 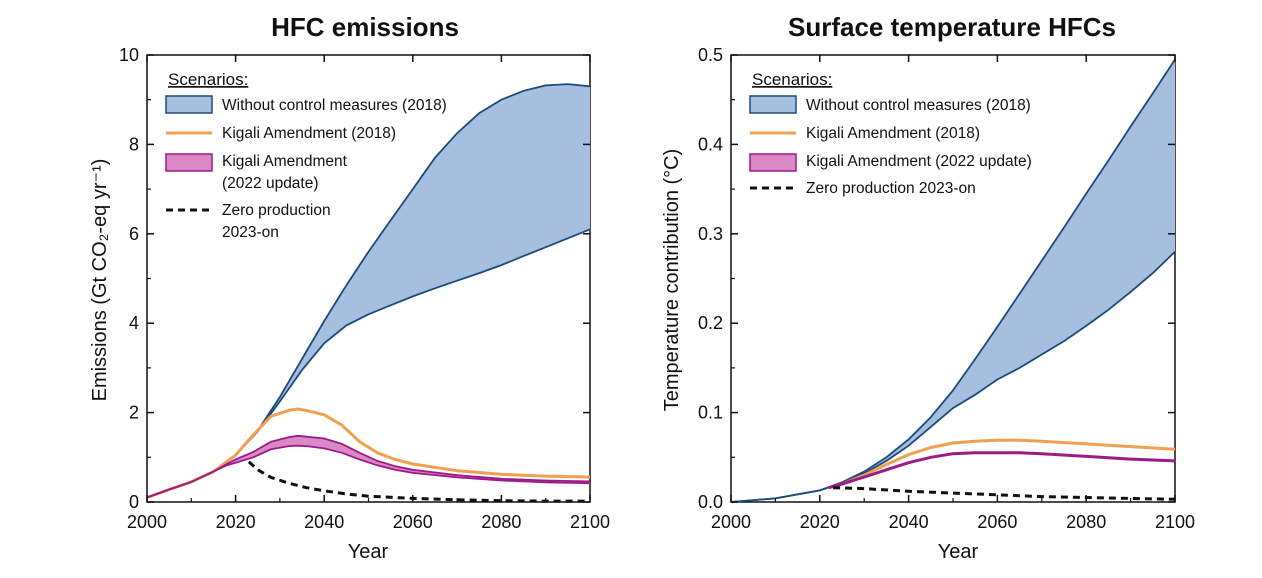 What do you see at coordinates (710, 502) in the screenshot?
I see `y-tick-label: 0.0` at bounding box center [710, 502].